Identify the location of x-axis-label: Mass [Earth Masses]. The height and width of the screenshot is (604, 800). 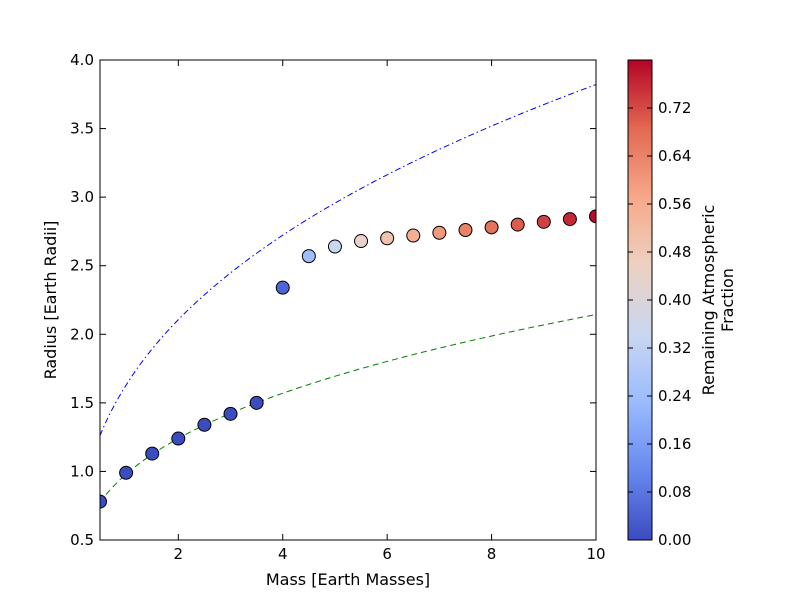
(348, 579).